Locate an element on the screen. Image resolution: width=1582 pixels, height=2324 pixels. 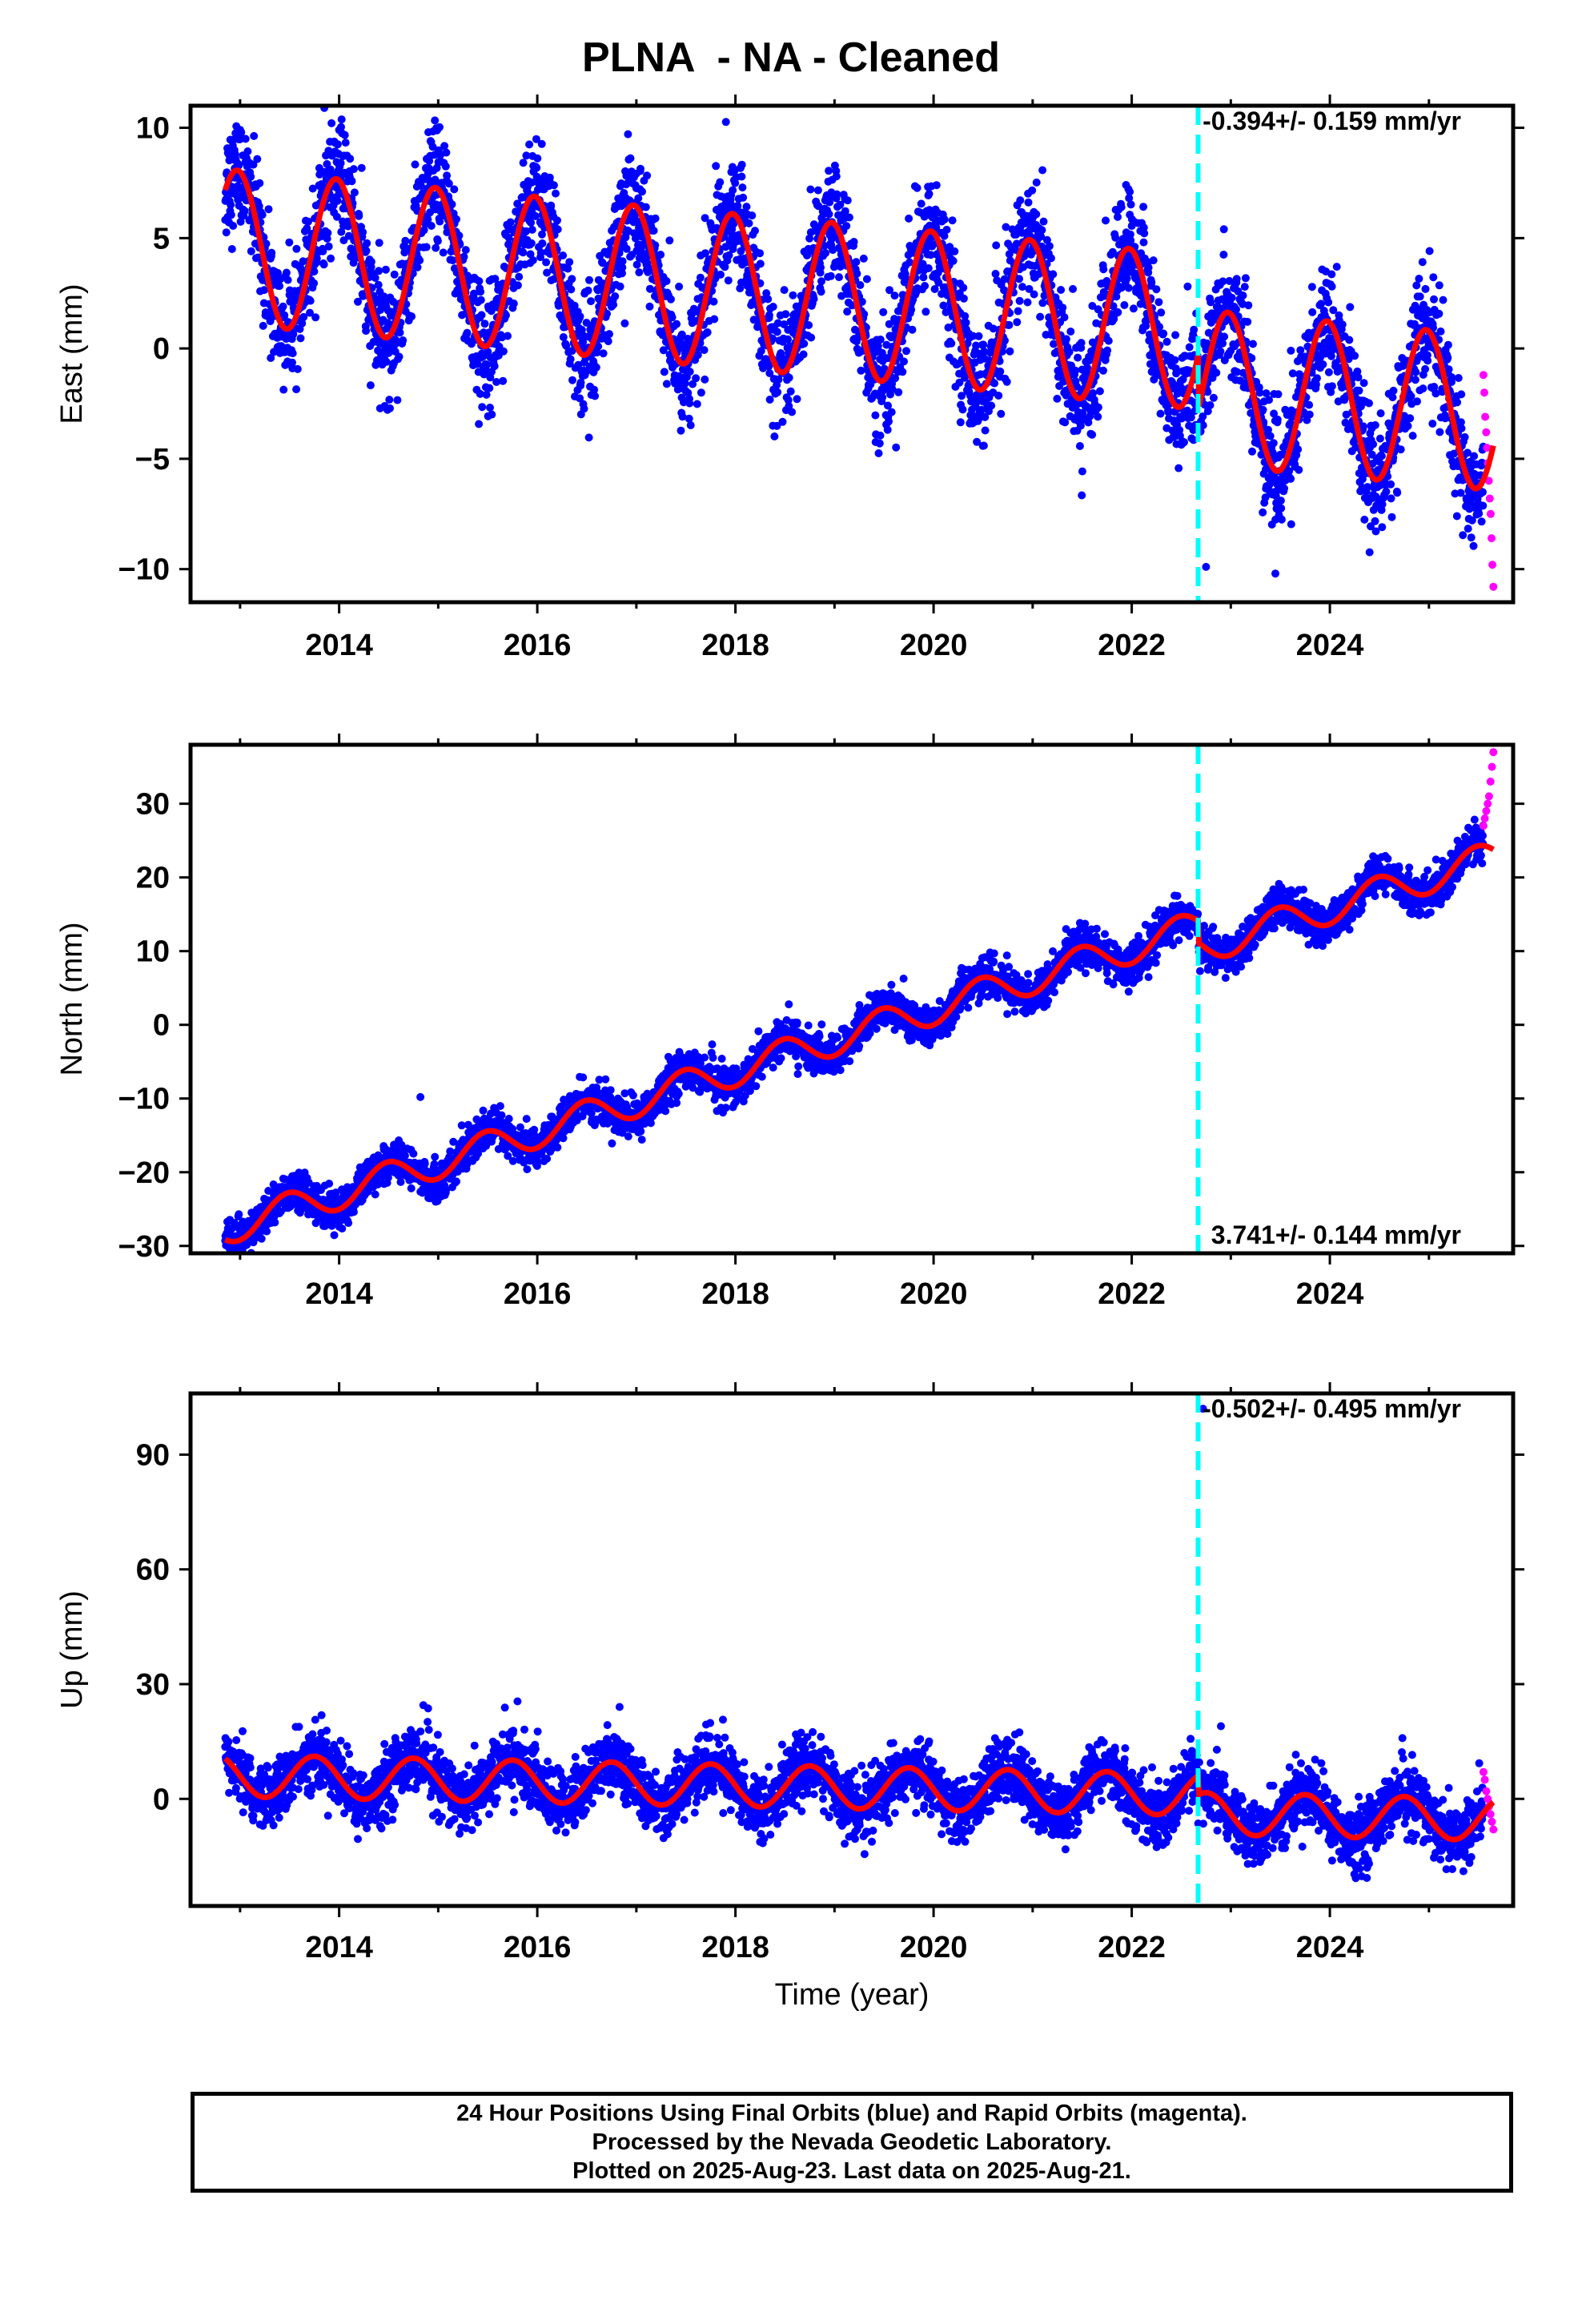
y-tick-label: −5 is located at coordinates (152, 459).